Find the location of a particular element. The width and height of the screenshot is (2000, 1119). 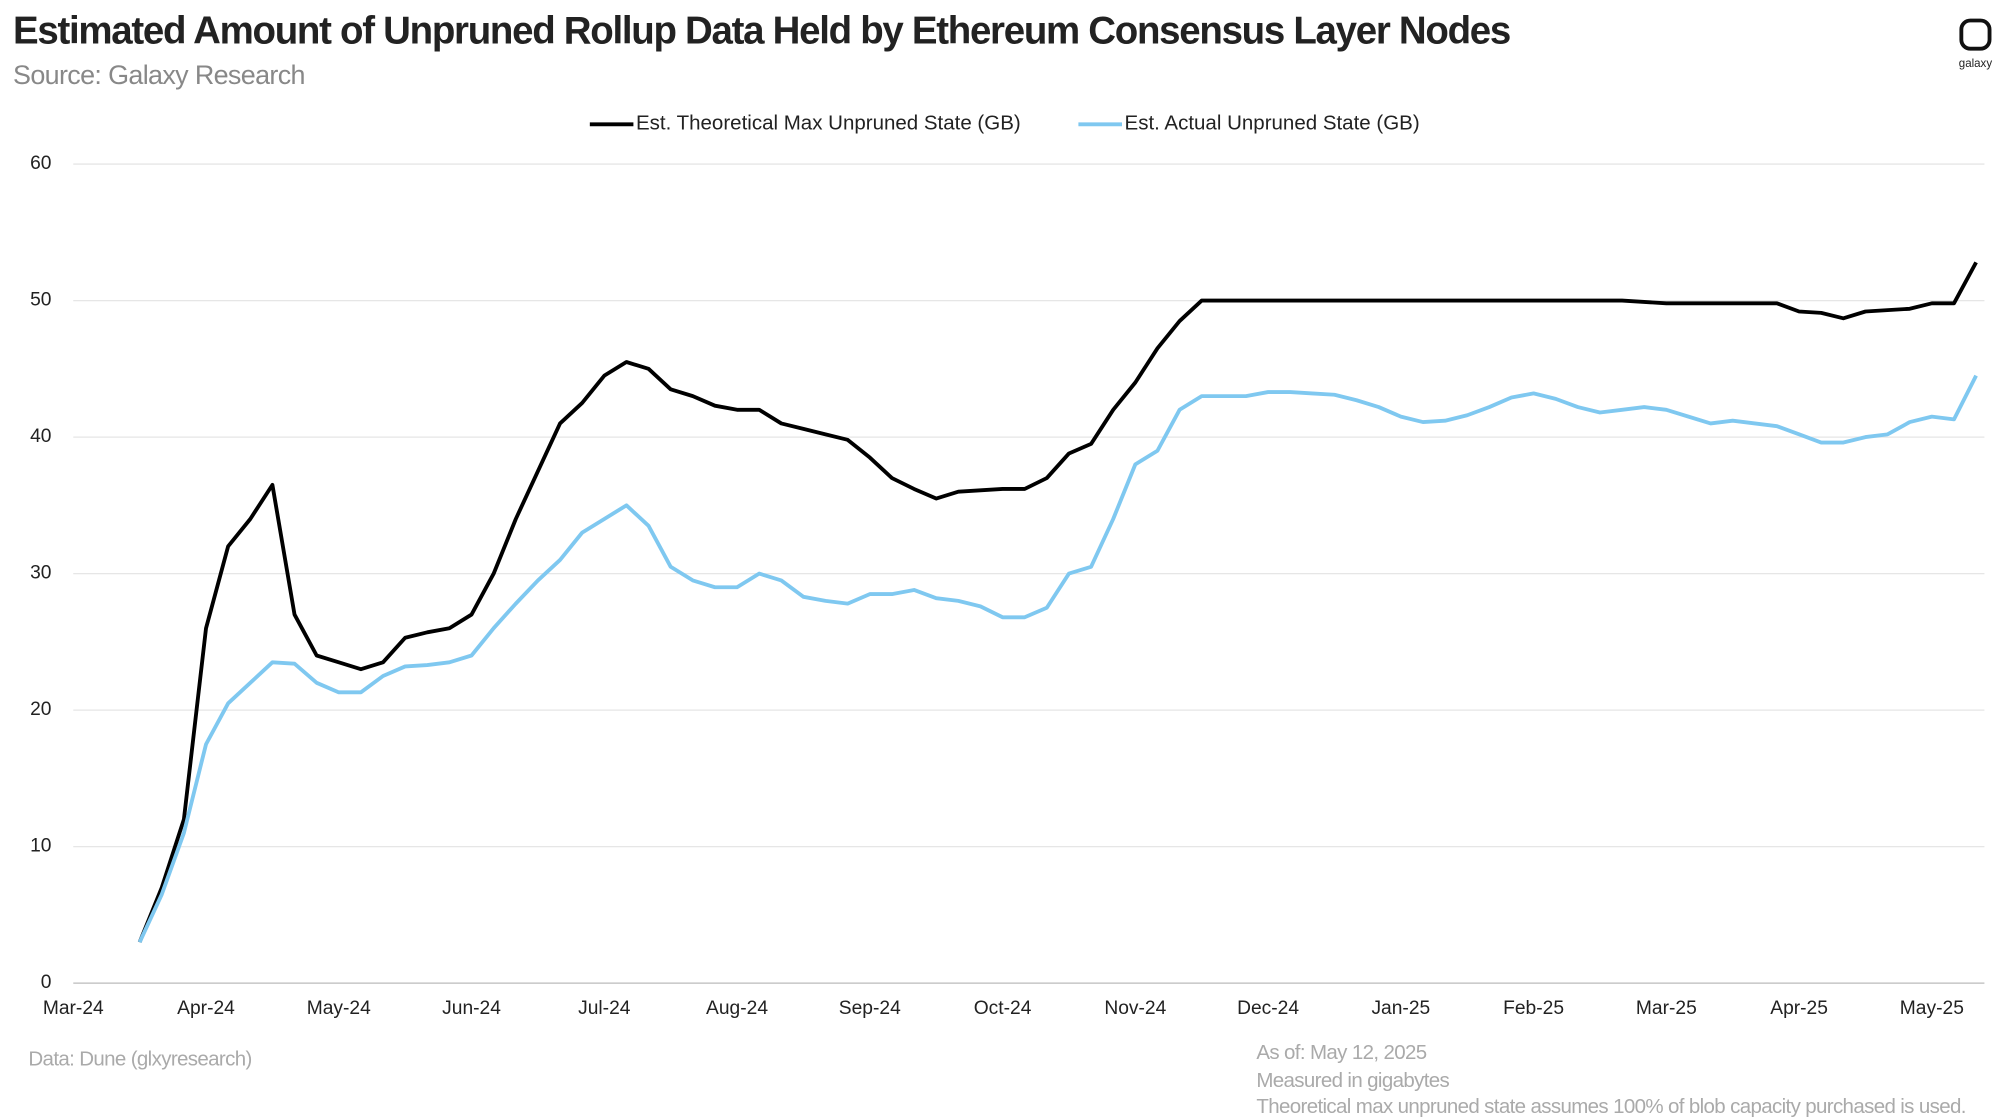

x-tick-label: Dec-24 is located at coordinates (1268, 1008).